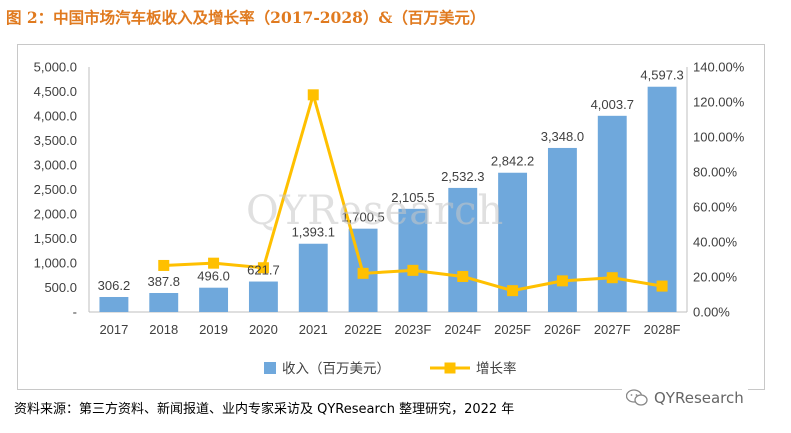 The image size is (791, 433). I want to click on x-tick-label: 2022E, so click(363, 329).